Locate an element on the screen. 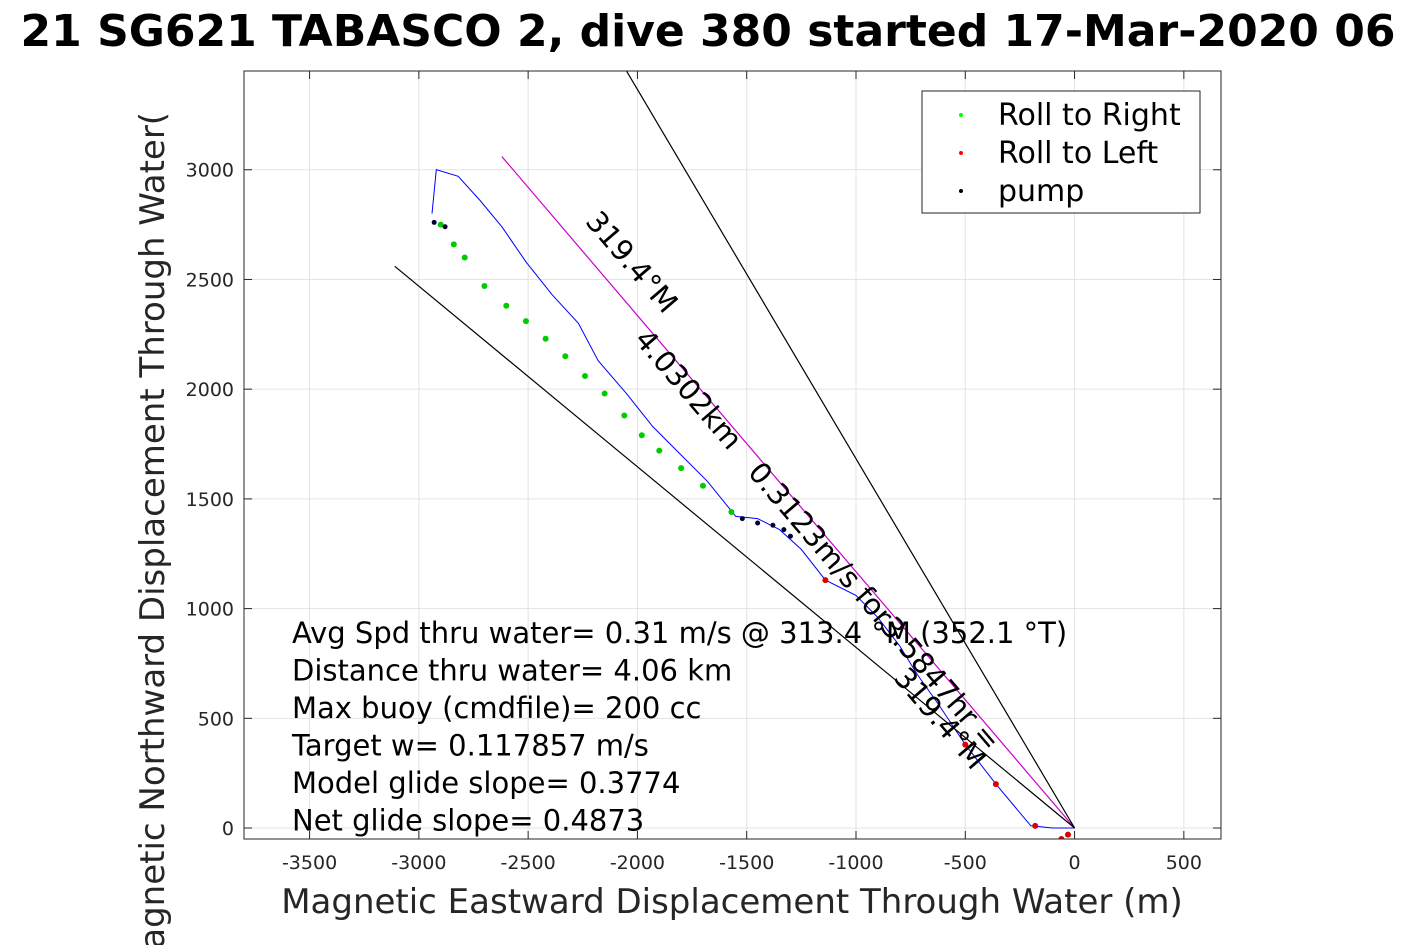  stat-line: Model glide slope= 0.3774 is located at coordinates (486, 783).